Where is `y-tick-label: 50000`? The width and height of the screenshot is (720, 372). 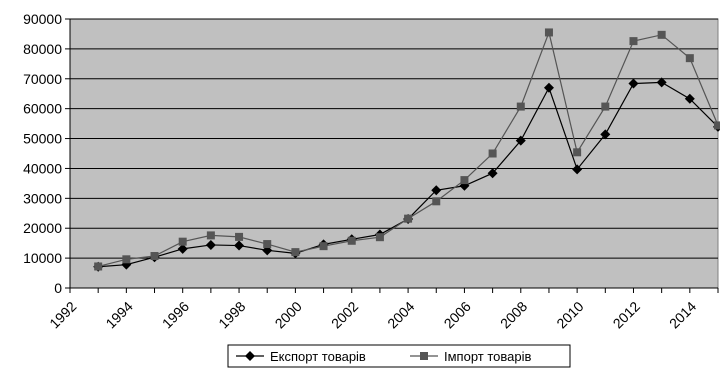 y-tick-label: 50000 is located at coordinates (42, 139).